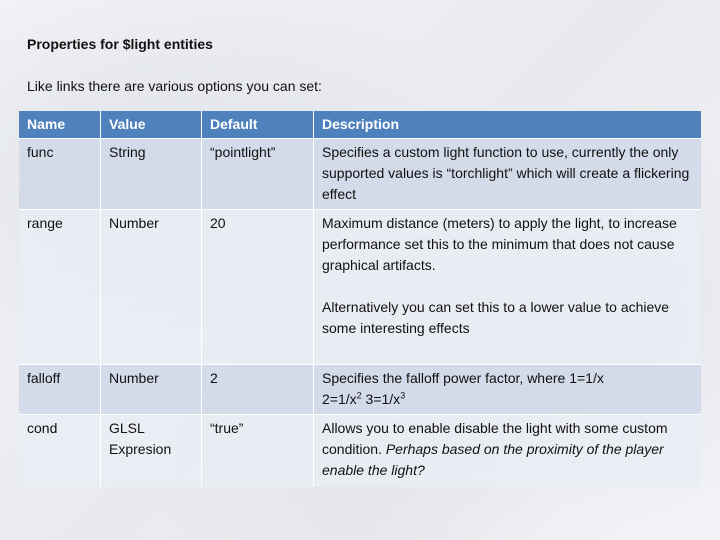 The height and width of the screenshot is (540, 720). What do you see at coordinates (257, 287) in the screenshot?
I see `cell-default: 20` at bounding box center [257, 287].